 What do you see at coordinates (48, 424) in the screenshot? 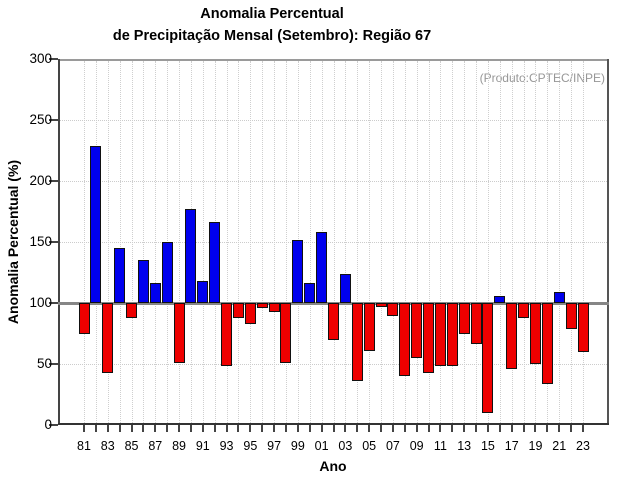
I see `y-tick-label: 0` at bounding box center [48, 424].